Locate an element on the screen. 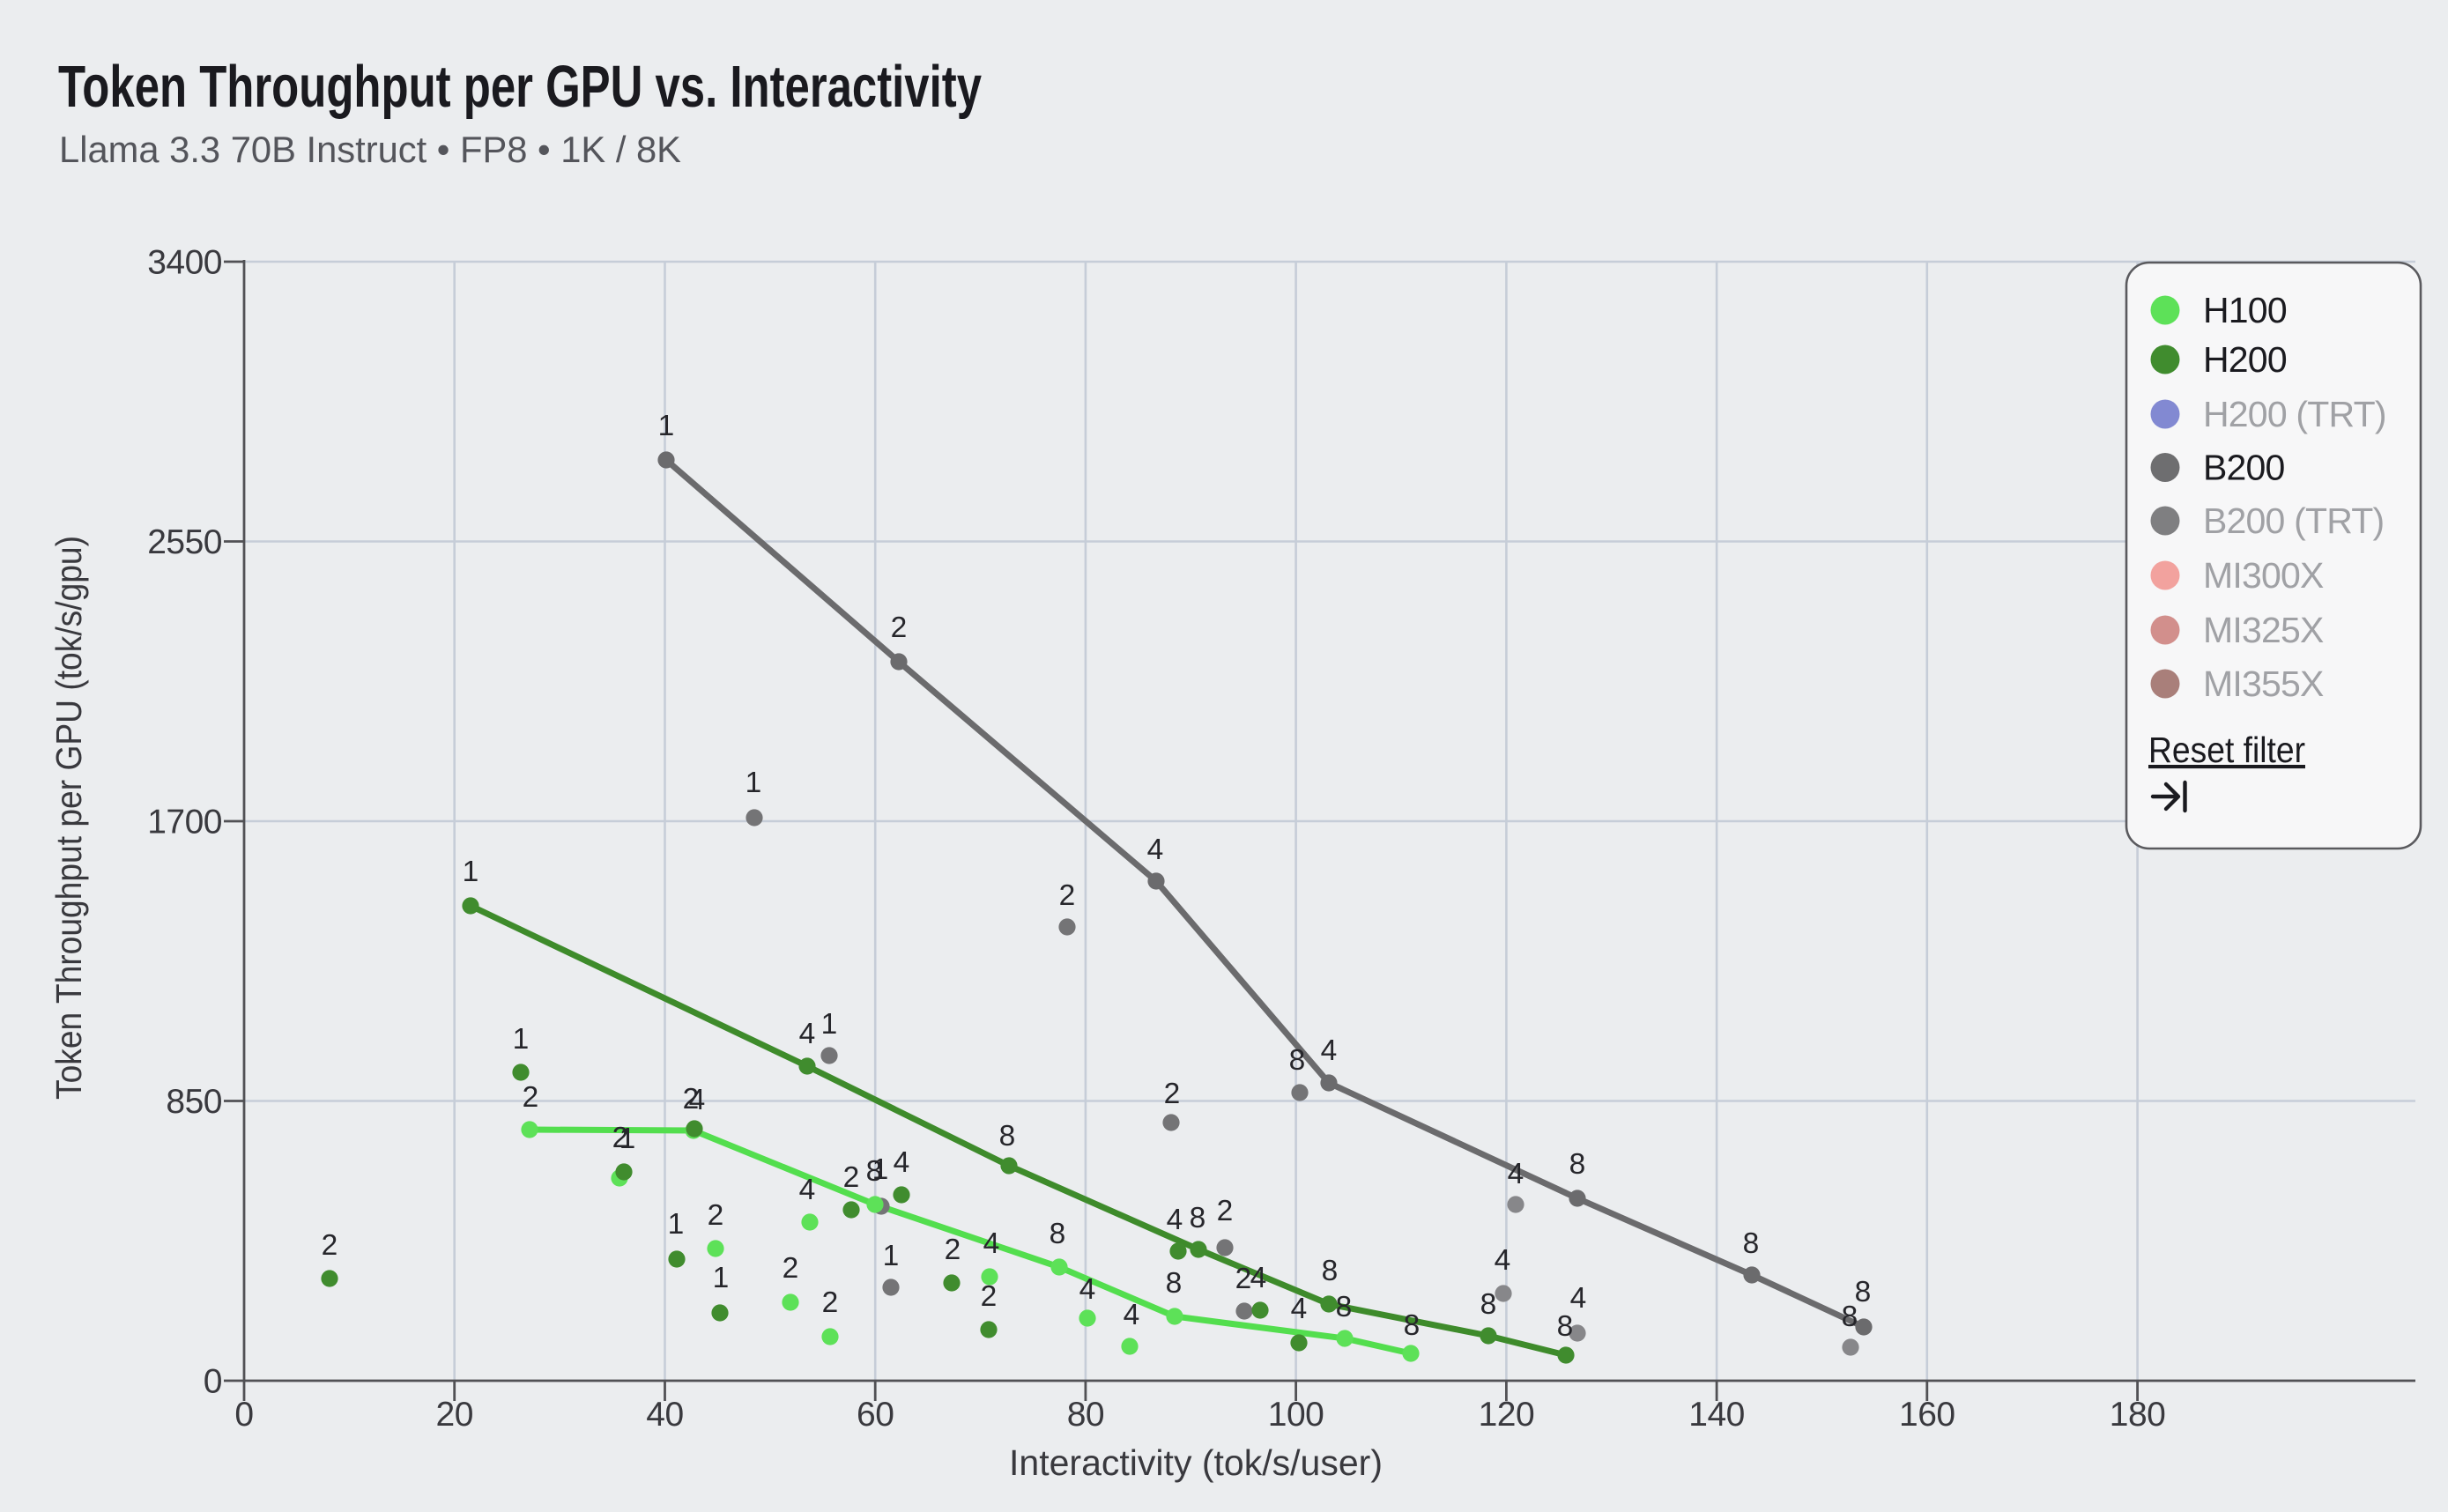 Image resolution: width=2448 pixels, height=1512 pixels. svg-text: 2550 is located at coordinates (184, 542).